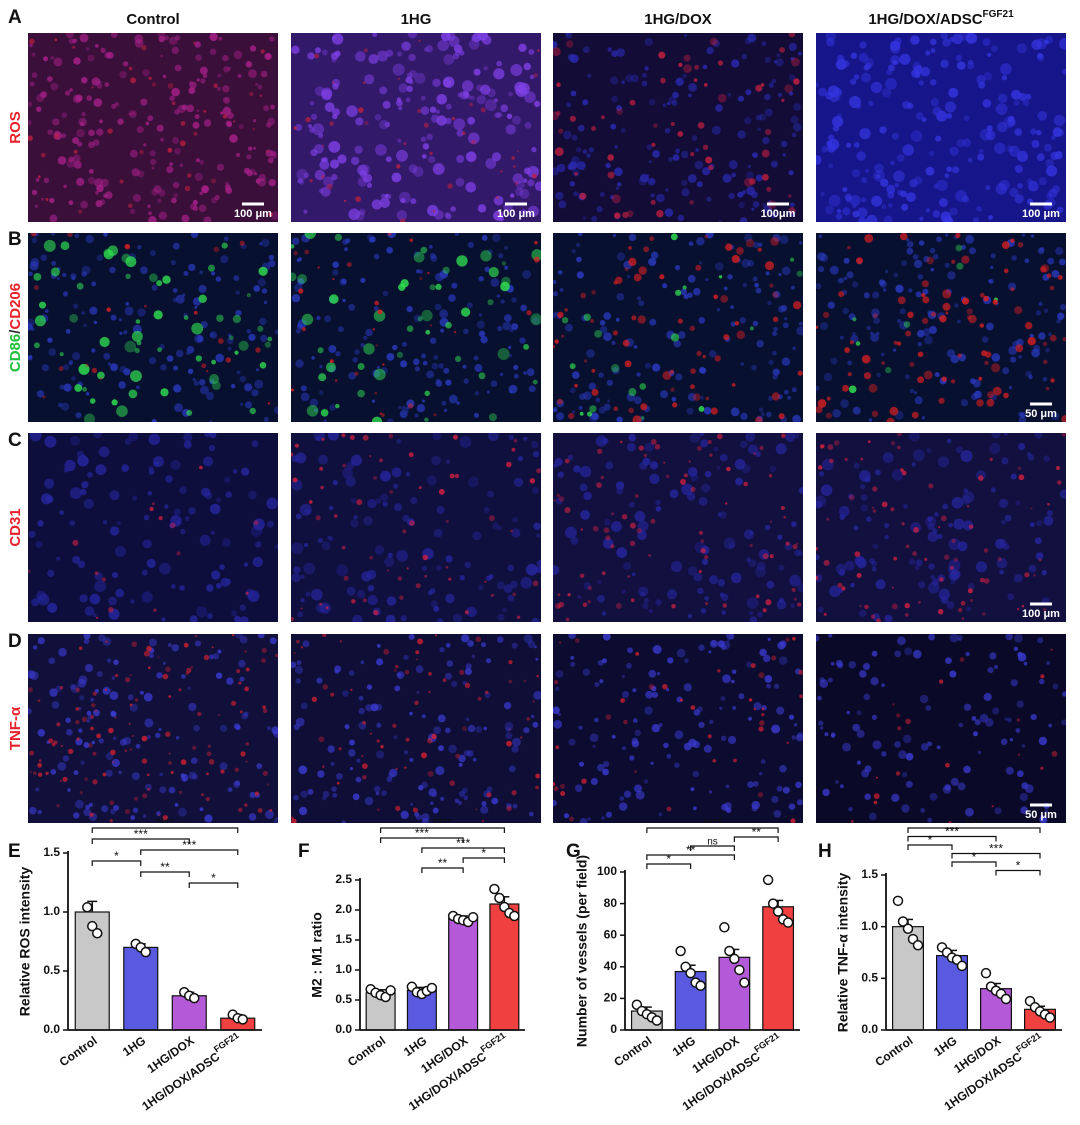 This screenshot has width=1080, height=1125. I want to click on significance-label: *, so click(930, 840).